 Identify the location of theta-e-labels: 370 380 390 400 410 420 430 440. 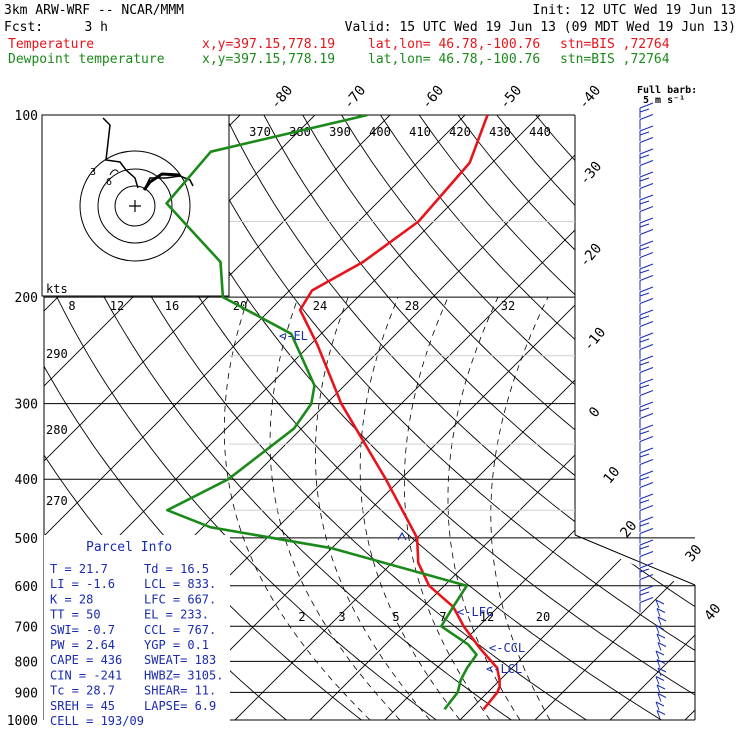
(400, 132).